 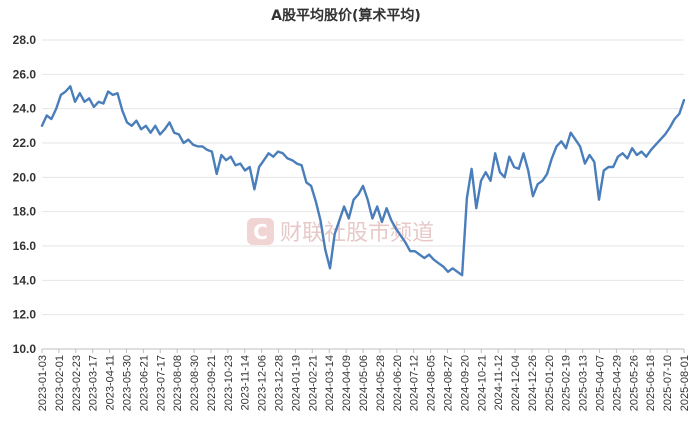 What do you see at coordinates (25, 74) in the screenshot?
I see `y-tick-label: 26.0` at bounding box center [25, 74].